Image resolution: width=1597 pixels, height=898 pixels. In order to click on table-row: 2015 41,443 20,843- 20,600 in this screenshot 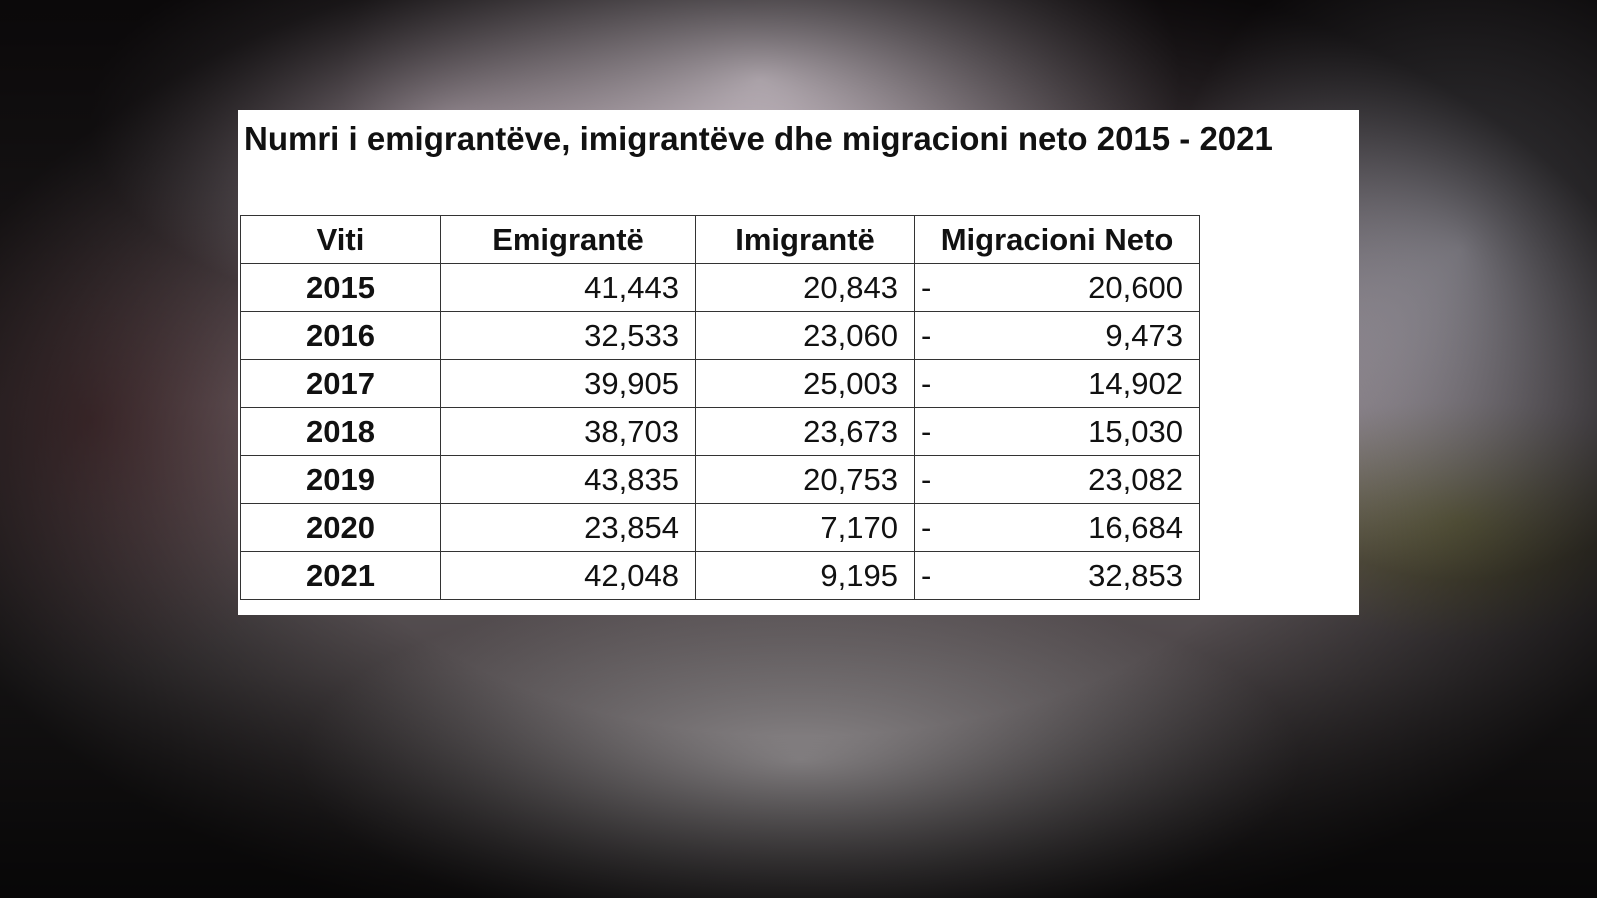, I will do `click(720, 287)`.